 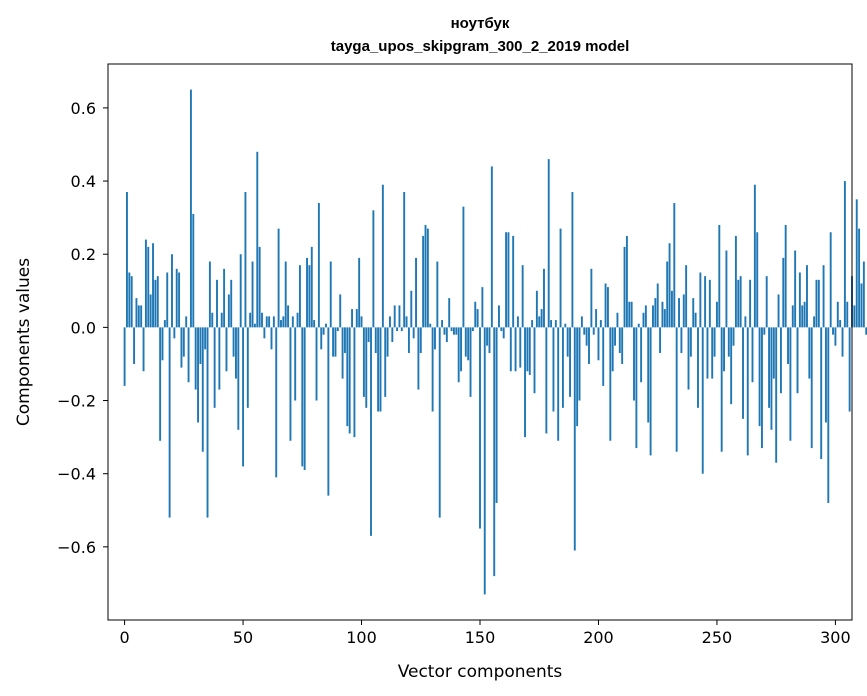 I want to click on x-axis-ticks: 0 50 100 150 200 250 300, so click(x=485, y=633).